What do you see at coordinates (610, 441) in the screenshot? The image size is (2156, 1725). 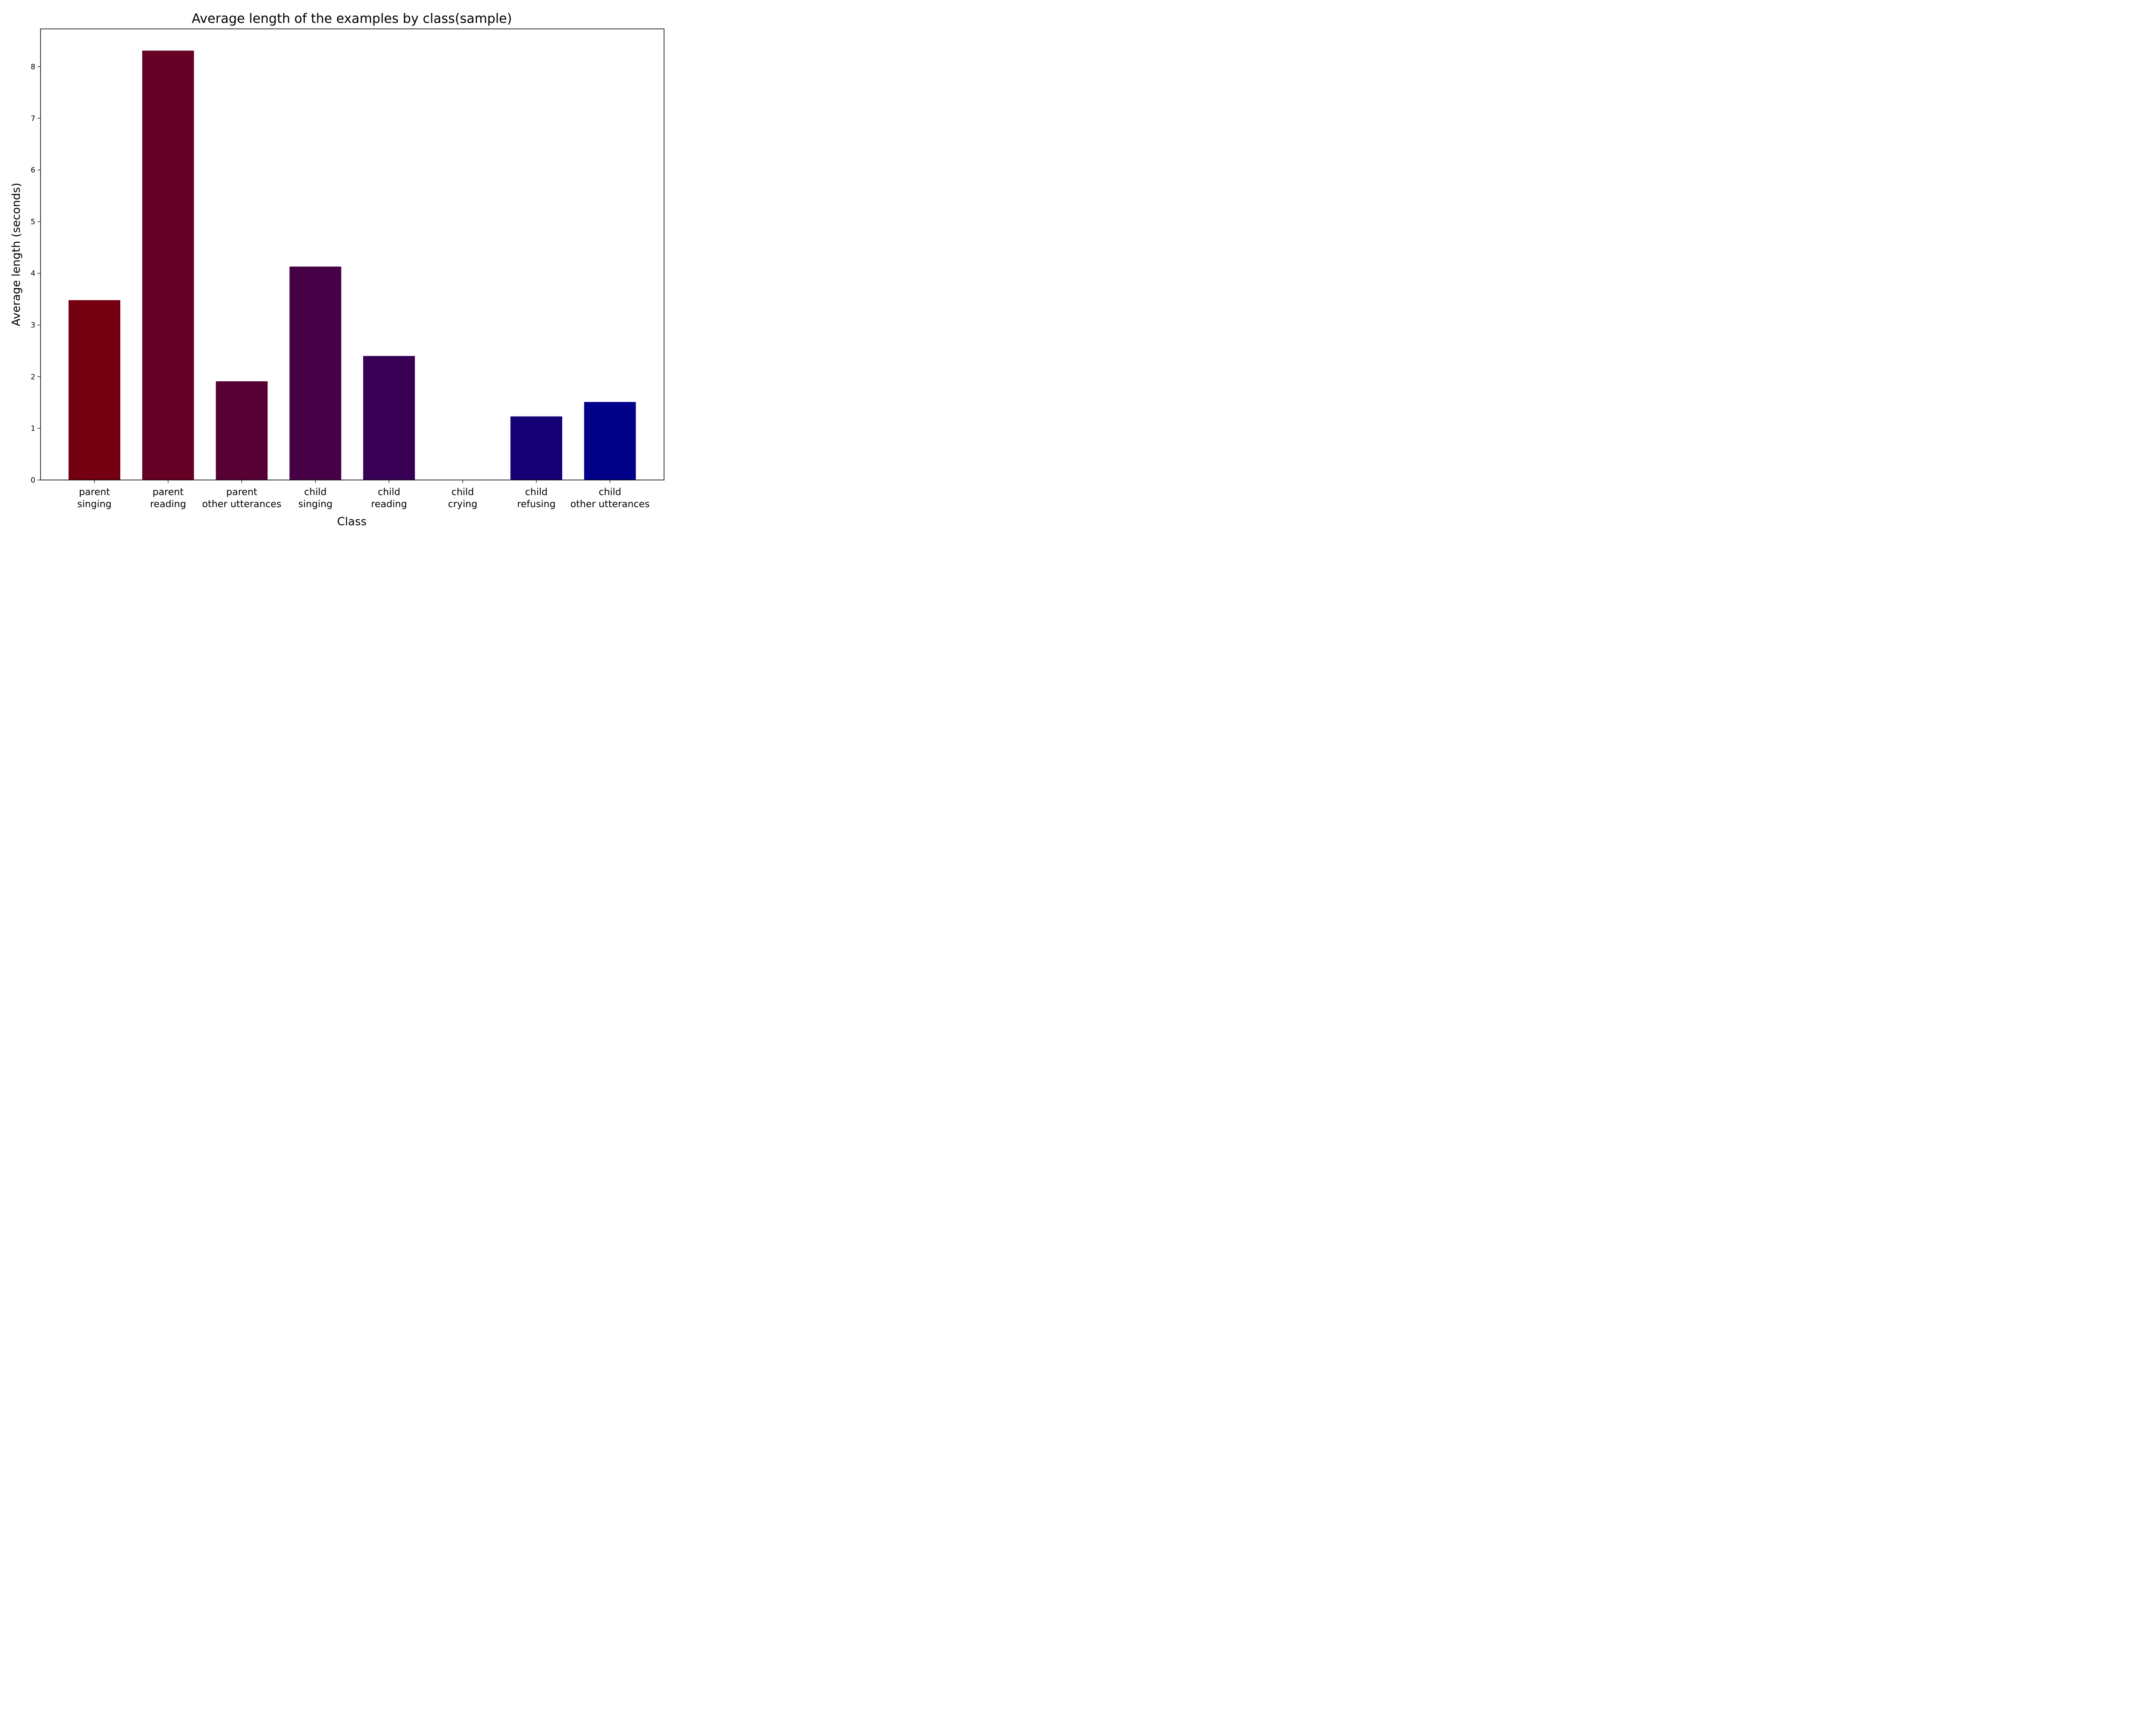 I see `bar-child-other-utterances` at bounding box center [610, 441].